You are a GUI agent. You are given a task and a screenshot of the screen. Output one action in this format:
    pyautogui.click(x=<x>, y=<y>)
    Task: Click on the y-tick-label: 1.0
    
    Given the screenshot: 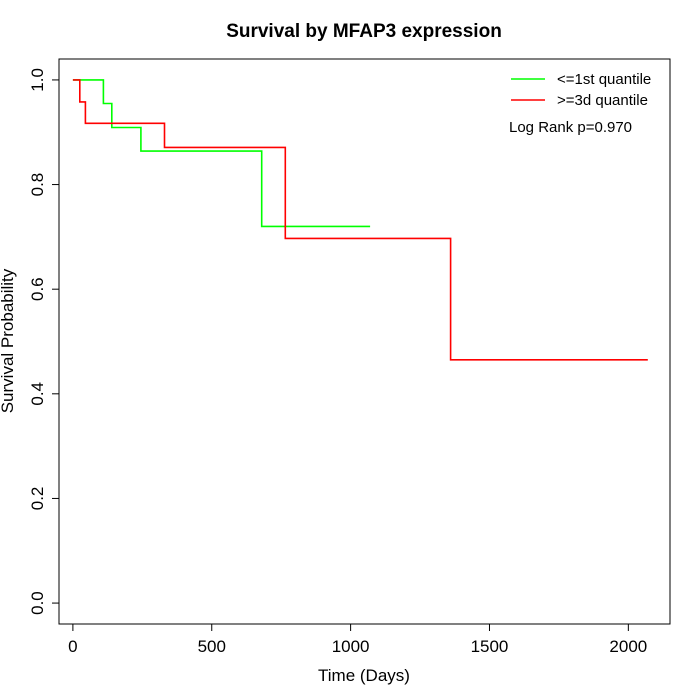 What is the action you would take?
    pyautogui.click(x=37, y=80)
    